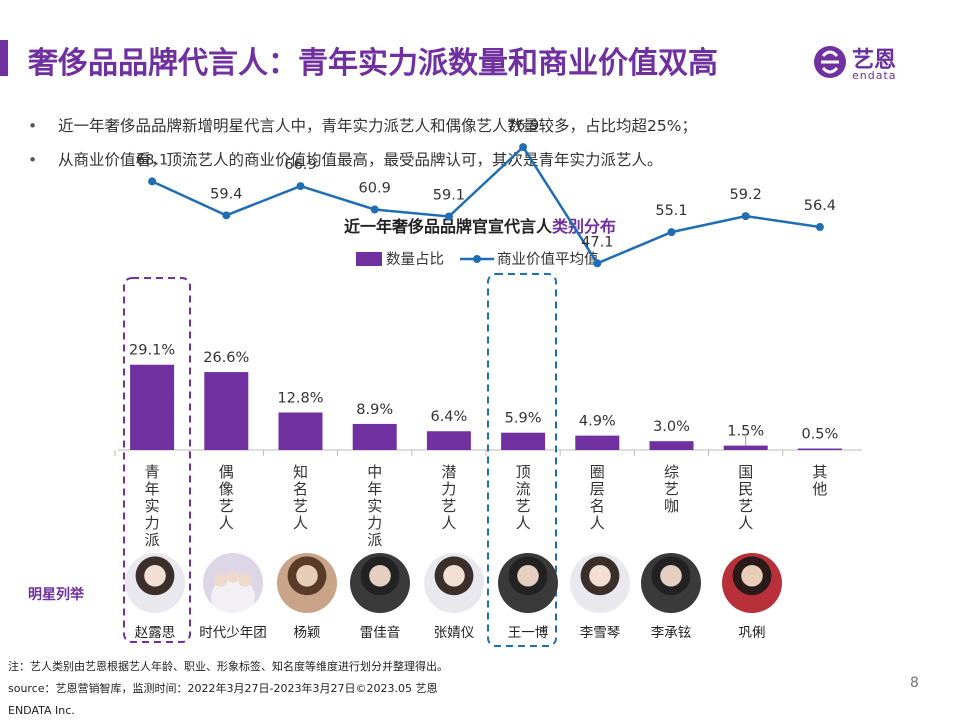  I want to click on category-label-8-char-2: 艺, so click(745, 506).